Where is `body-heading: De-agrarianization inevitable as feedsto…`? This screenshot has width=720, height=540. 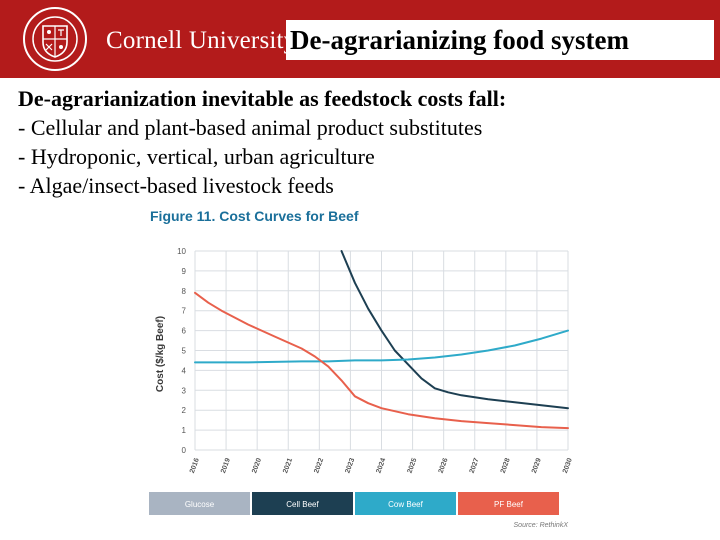 body-heading: De-agrarianization inevitable as feedsto… is located at coordinates (262, 98).